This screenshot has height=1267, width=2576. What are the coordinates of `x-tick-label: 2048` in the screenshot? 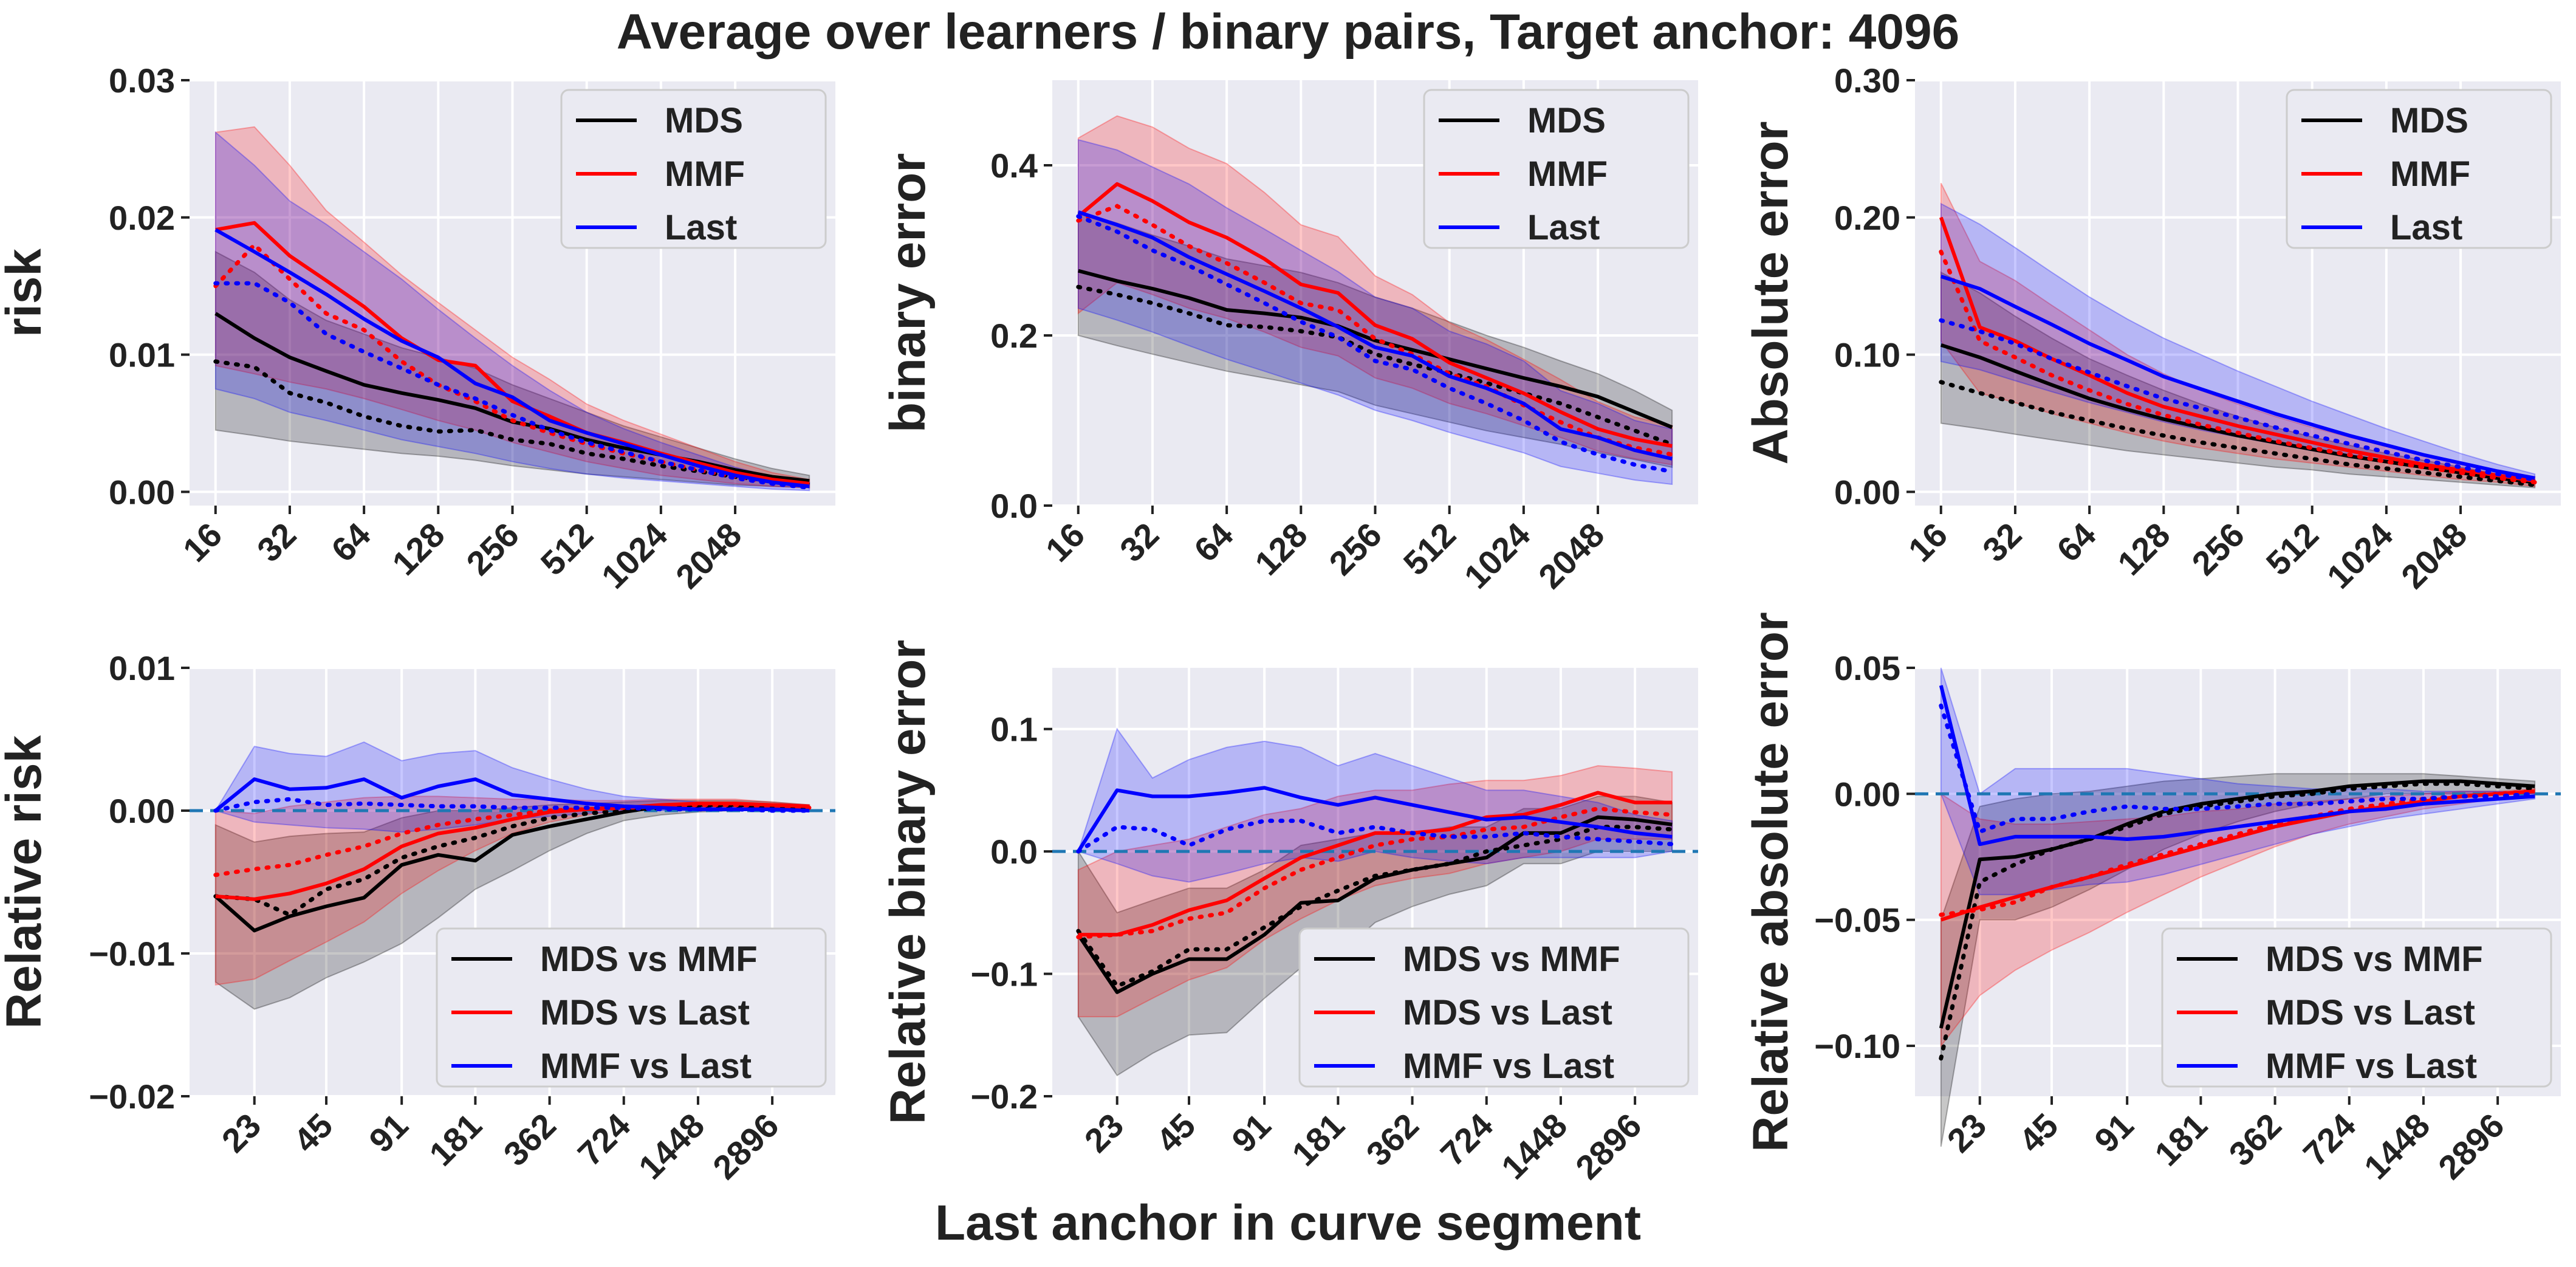 It's located at (2434, 555).